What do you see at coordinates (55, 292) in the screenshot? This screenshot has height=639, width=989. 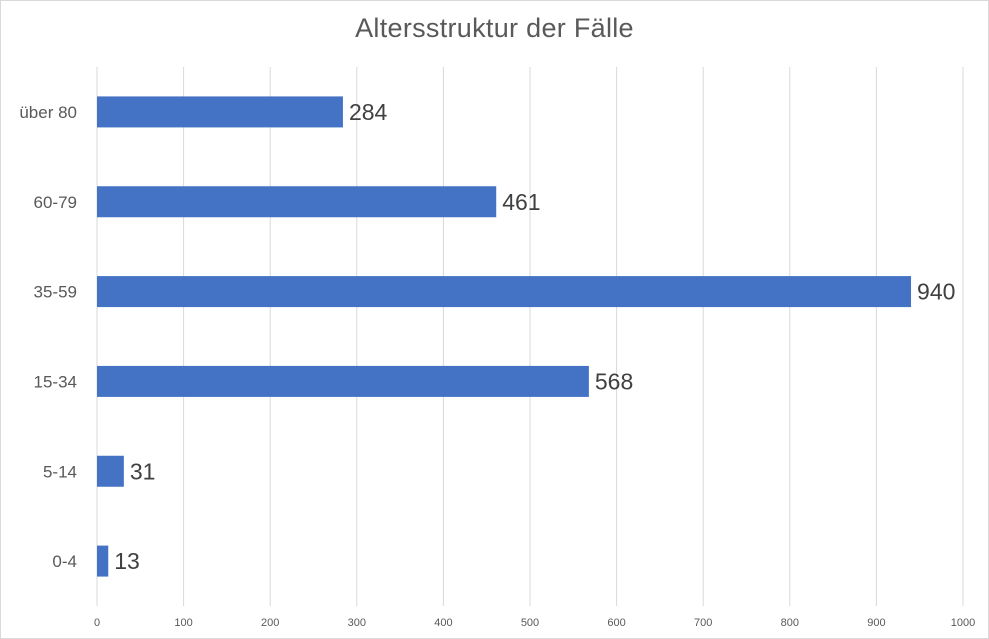 I see `category-label: 35-59` at bounding box center [55, 292].